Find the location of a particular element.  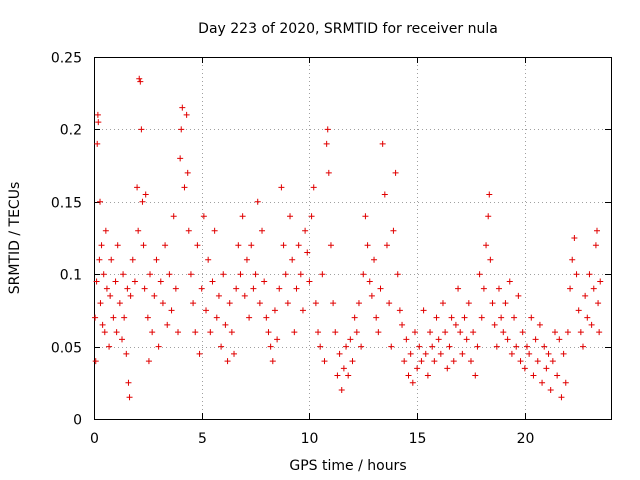

y-tick-label: 0.05 is located at coordinates (66, 349).